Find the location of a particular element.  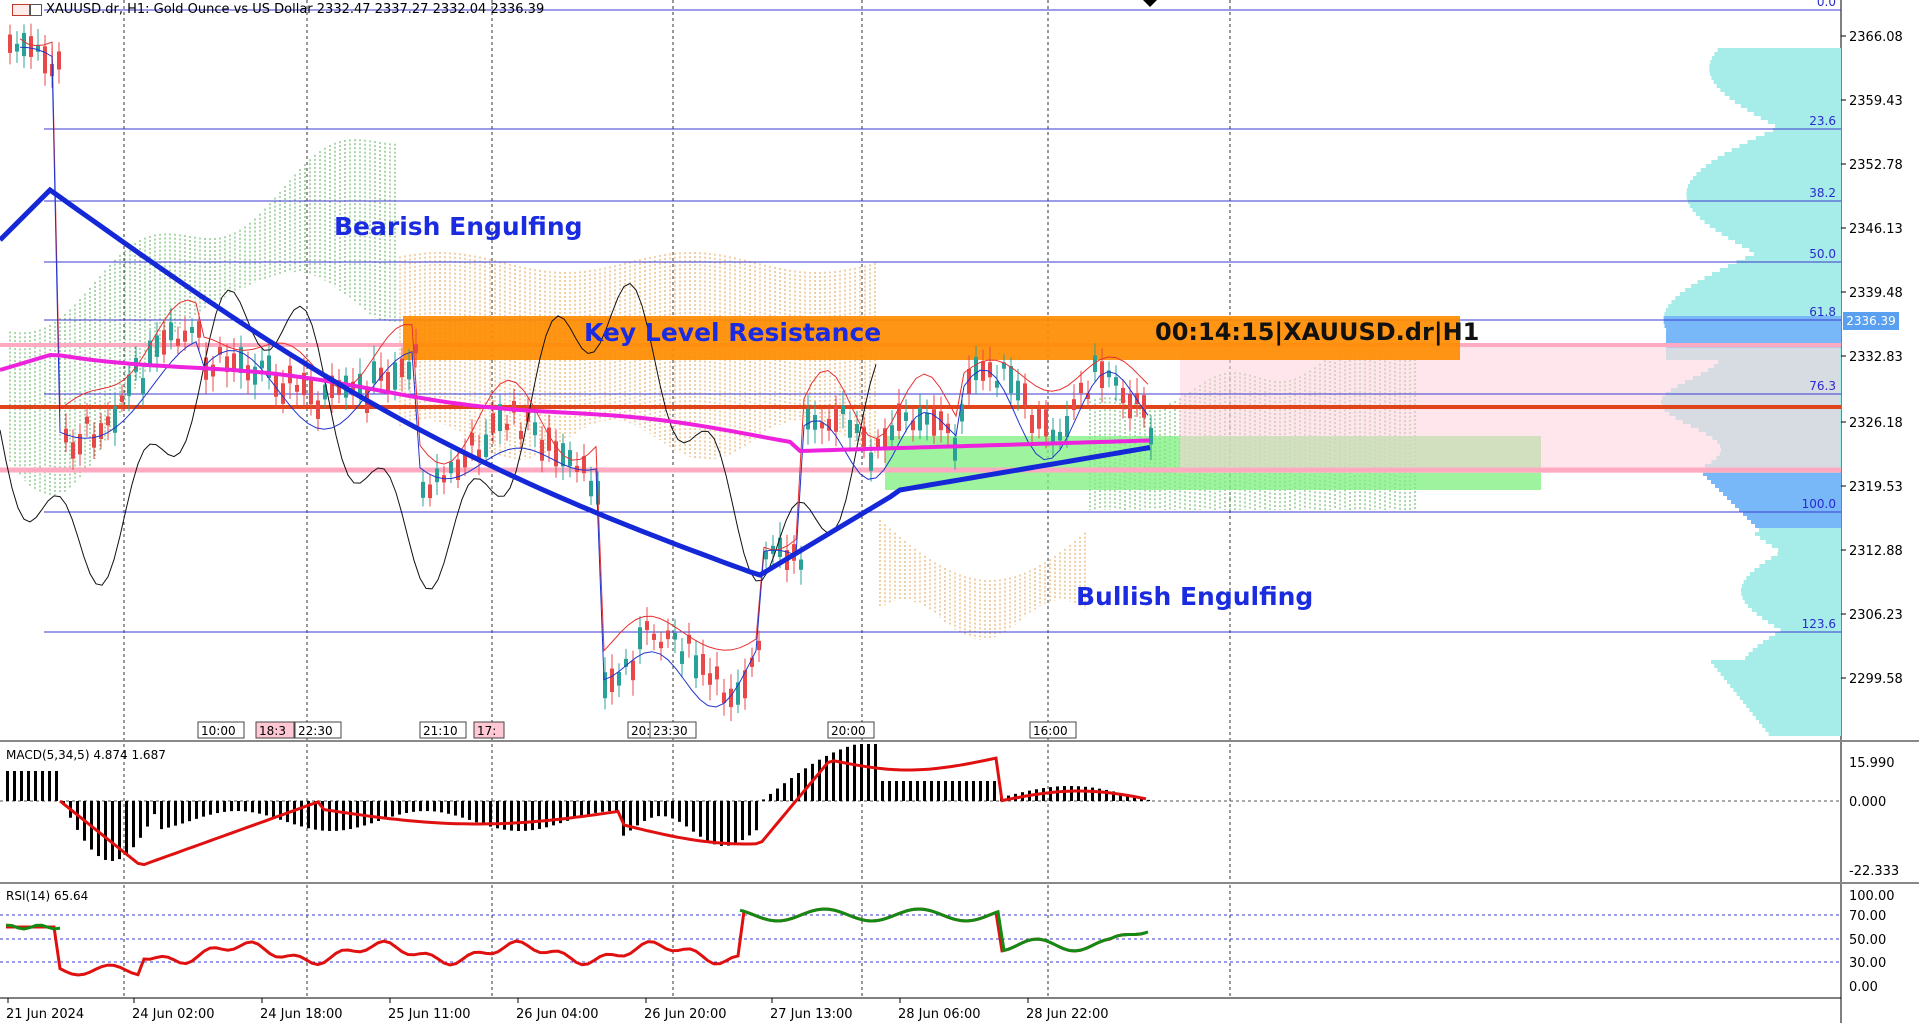

macd-chart: 15.990 0.000 -22.333 is located at coordinates (959, 813).